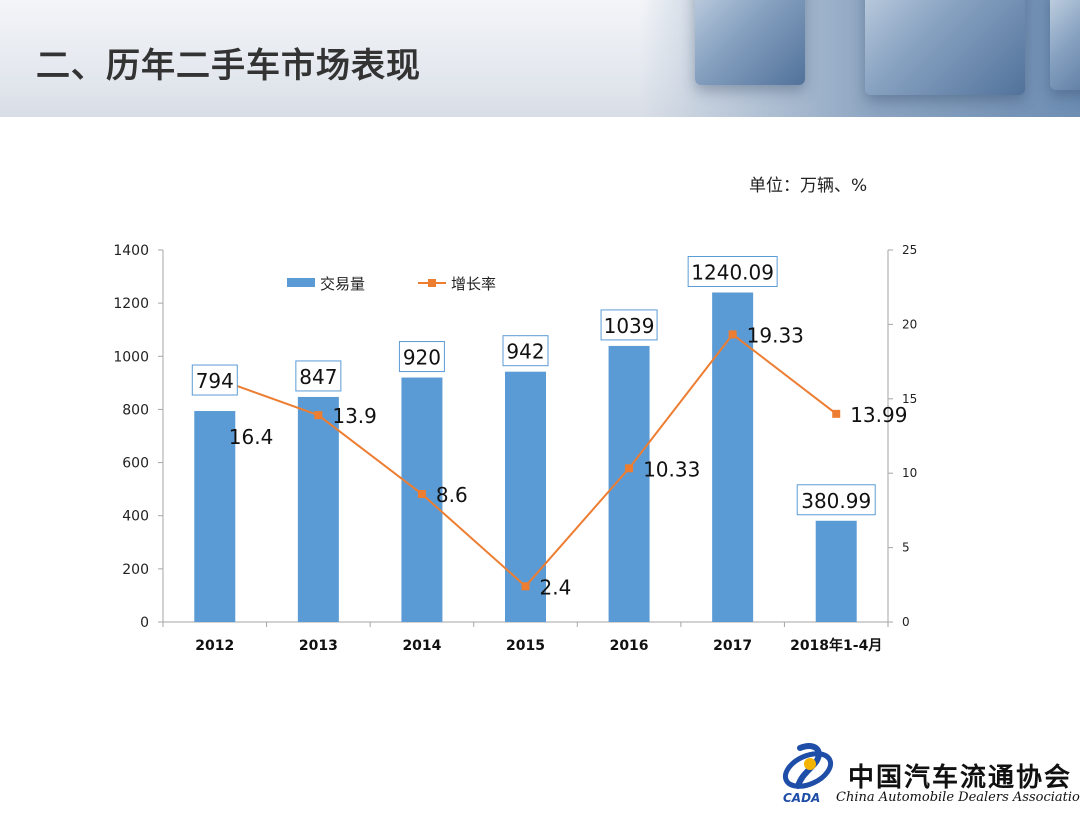 The image size is (1080, 817). What do you see at coordinates (958, 797) in the screenshot?
I see `logo-name-en: China Automobile Dealers Association` at bounding box center [958, 797].